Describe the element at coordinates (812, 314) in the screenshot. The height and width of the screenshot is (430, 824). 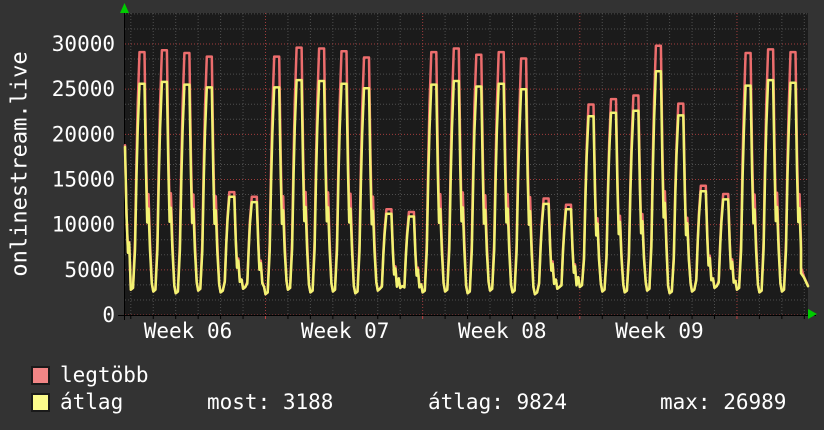
I see `x-axis-arrow-icon` at that location.